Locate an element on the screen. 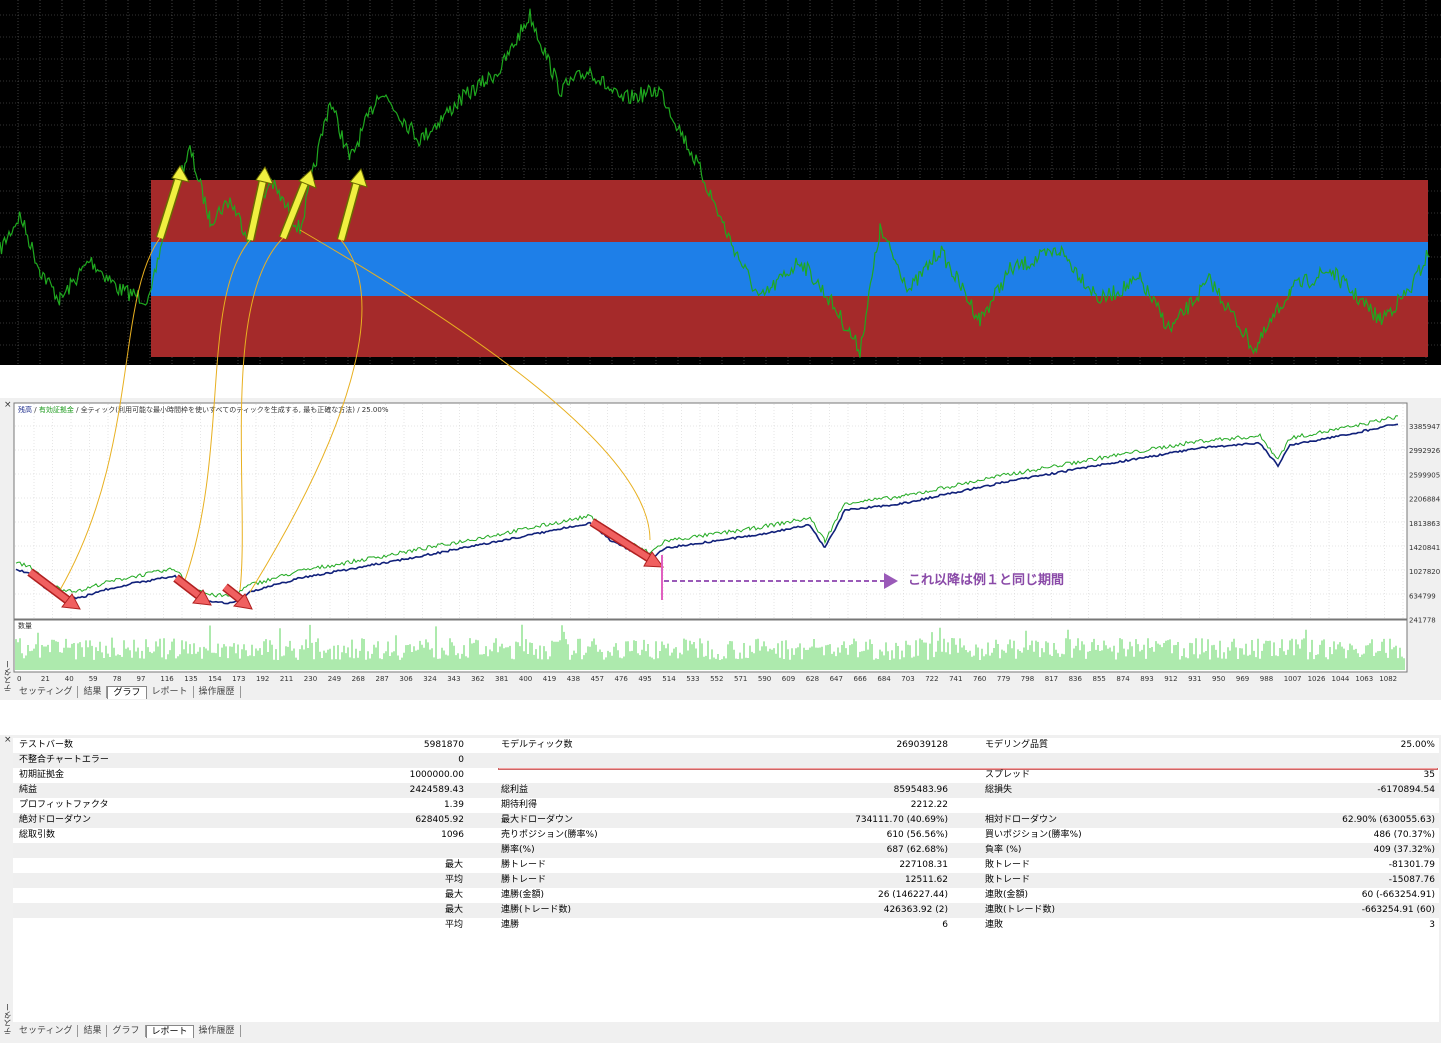  table-cell: 269039128 is located at coordinates (922, 745).